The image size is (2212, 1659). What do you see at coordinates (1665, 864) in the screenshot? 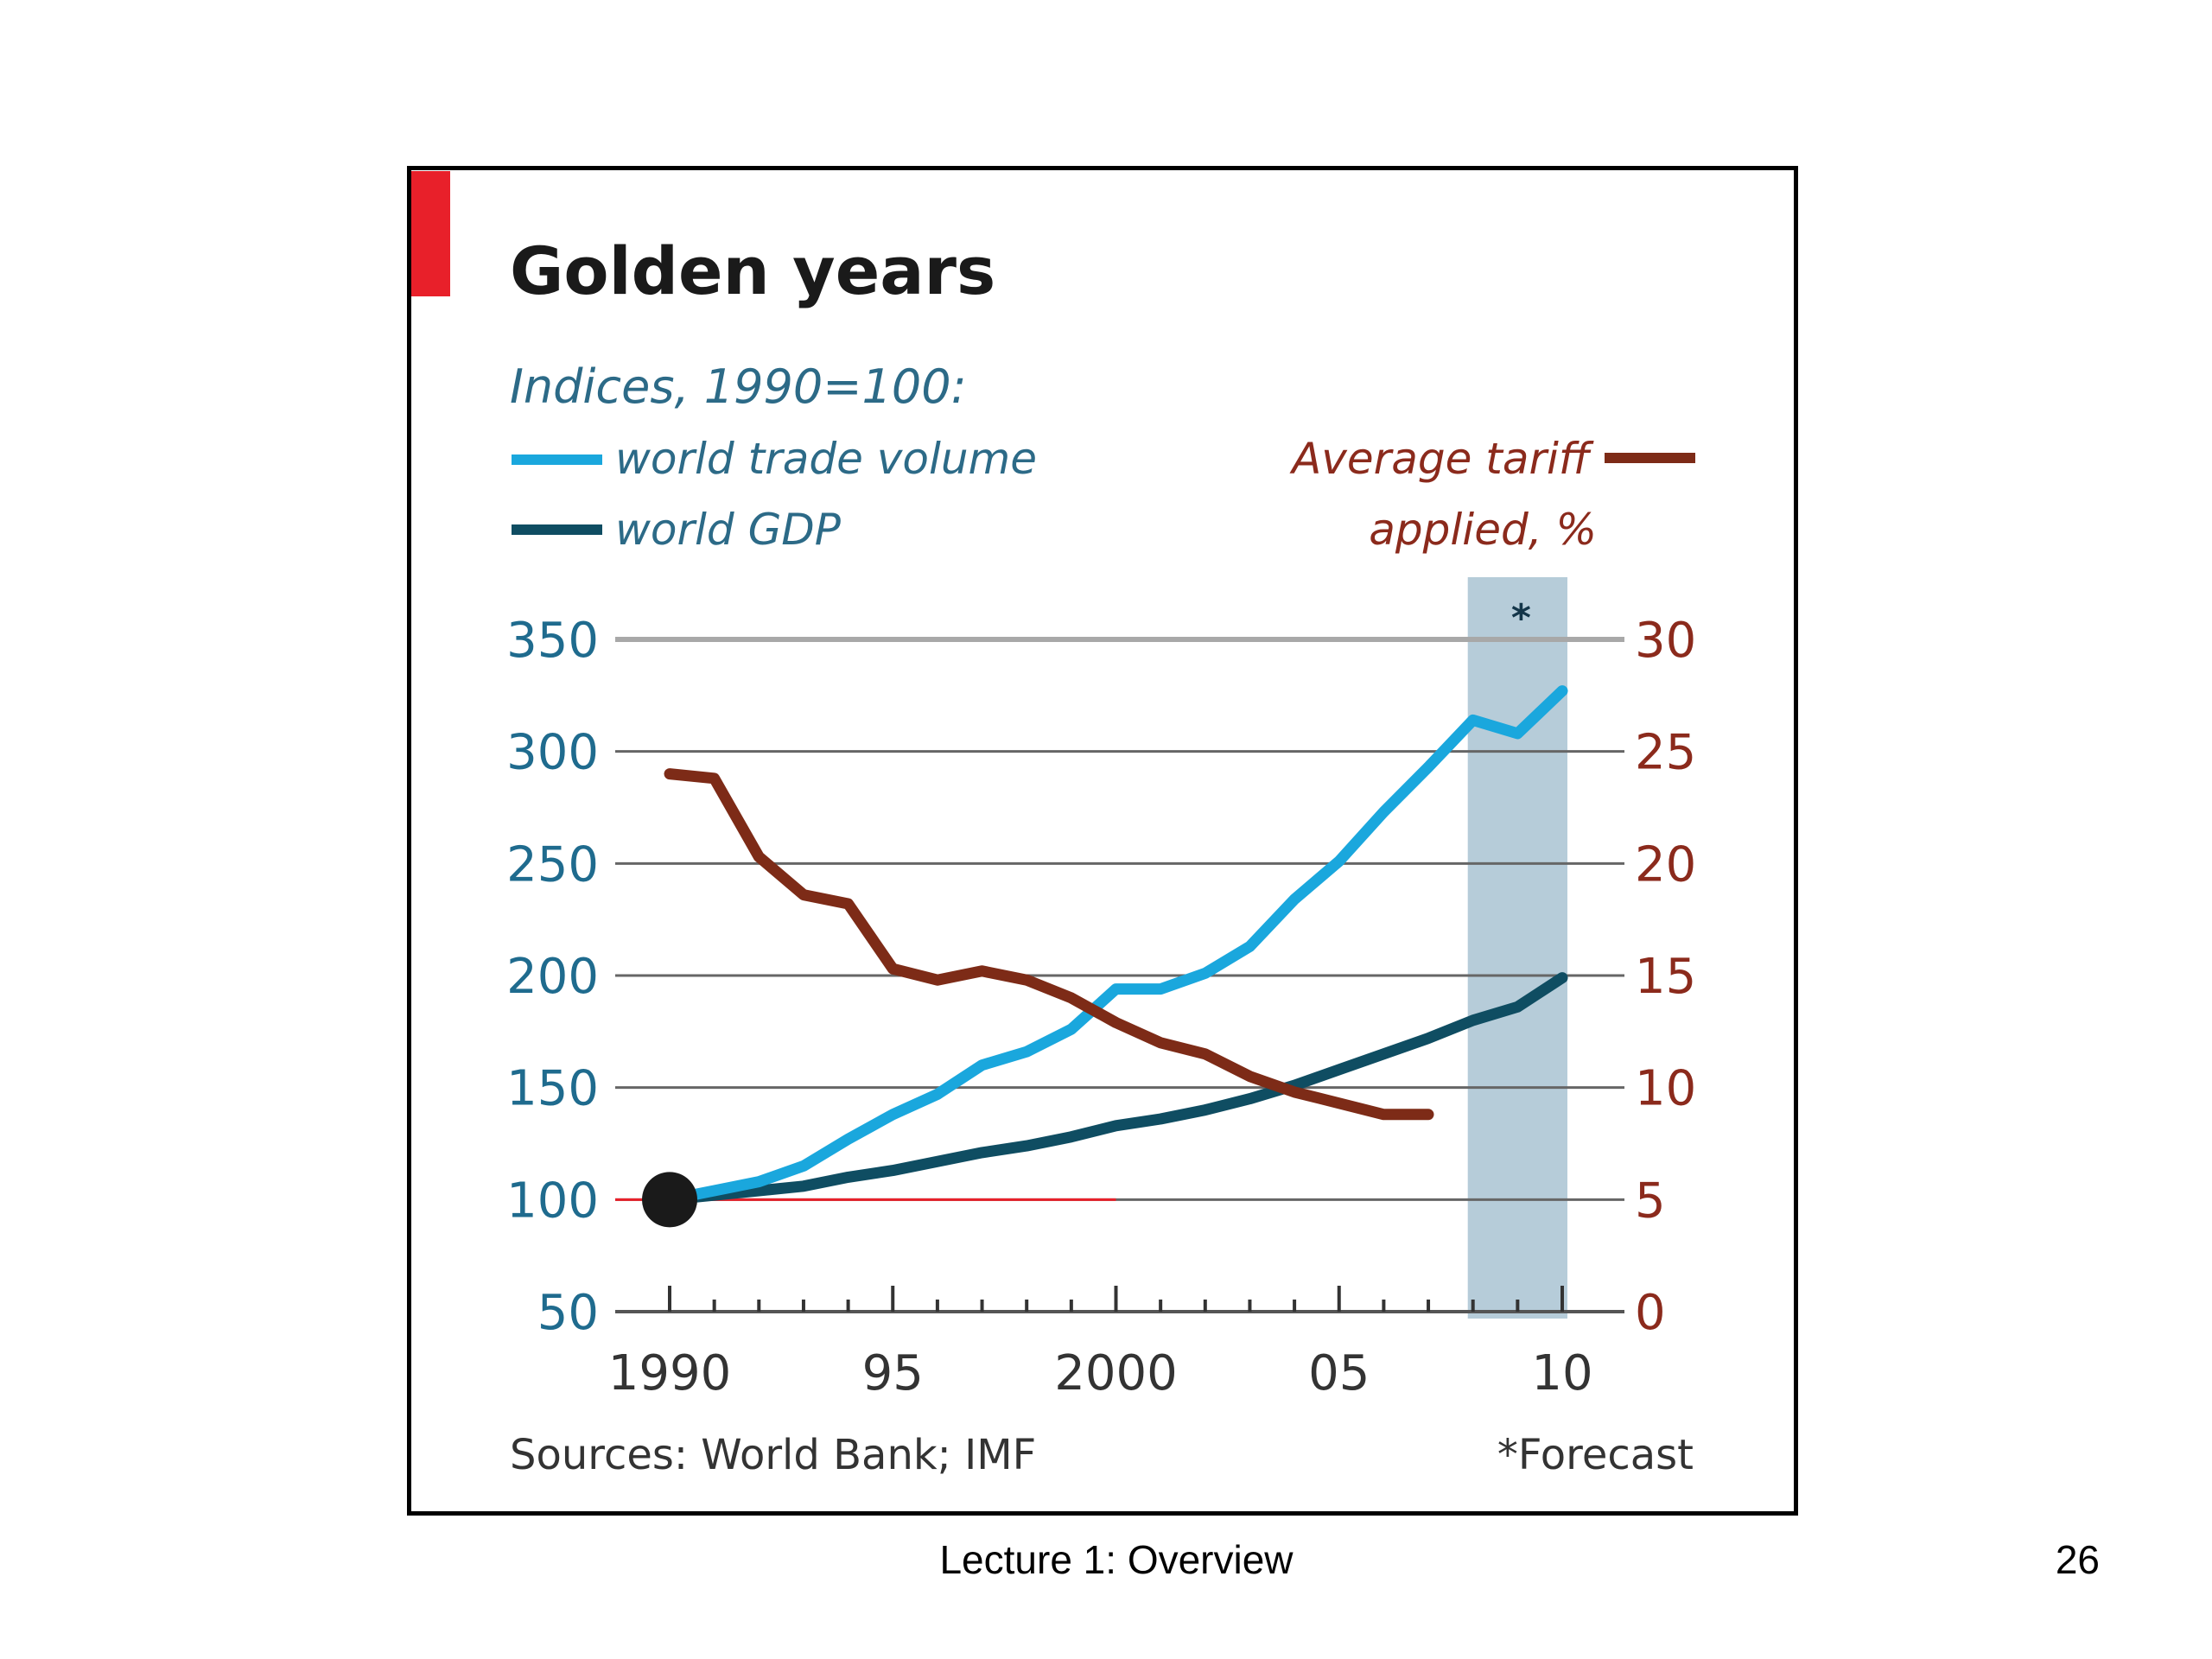
I see `y-tick-label-right: 20` at bounding box center [1665, 864].